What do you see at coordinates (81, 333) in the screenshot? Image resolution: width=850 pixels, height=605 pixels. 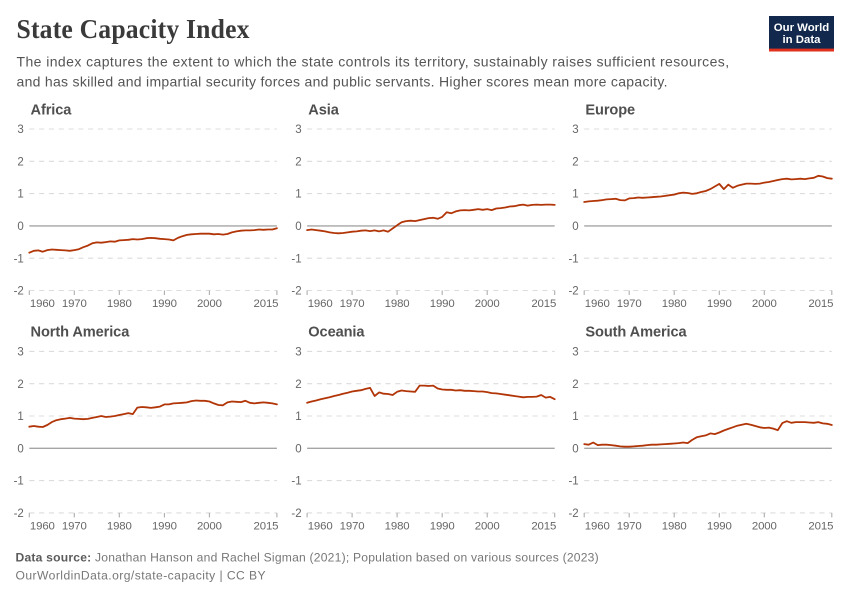 I see `svg-text: North America` at bounding box center [81, 333].